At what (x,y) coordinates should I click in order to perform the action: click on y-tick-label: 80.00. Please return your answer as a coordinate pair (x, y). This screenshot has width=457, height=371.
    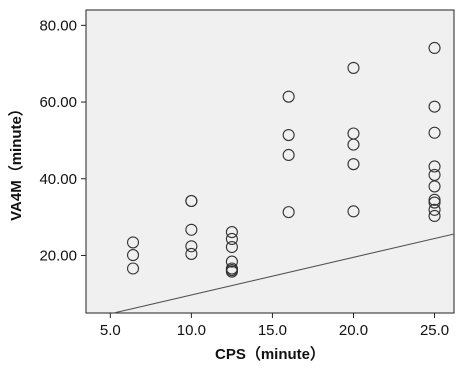
    Looking at the image, I should click on (58, 25).